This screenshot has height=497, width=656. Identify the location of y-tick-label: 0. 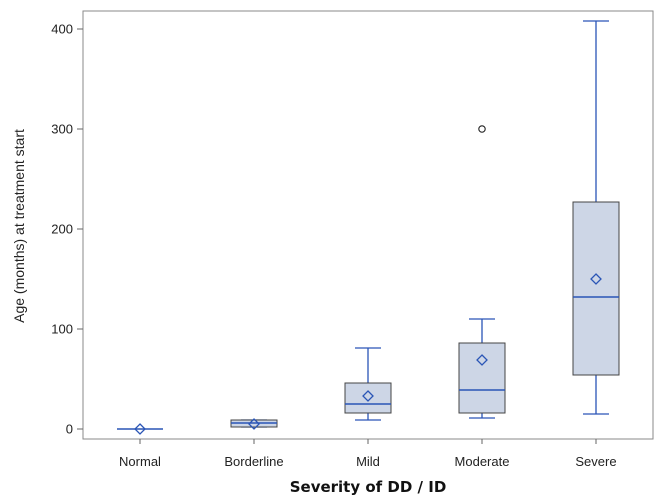
(69, 429).